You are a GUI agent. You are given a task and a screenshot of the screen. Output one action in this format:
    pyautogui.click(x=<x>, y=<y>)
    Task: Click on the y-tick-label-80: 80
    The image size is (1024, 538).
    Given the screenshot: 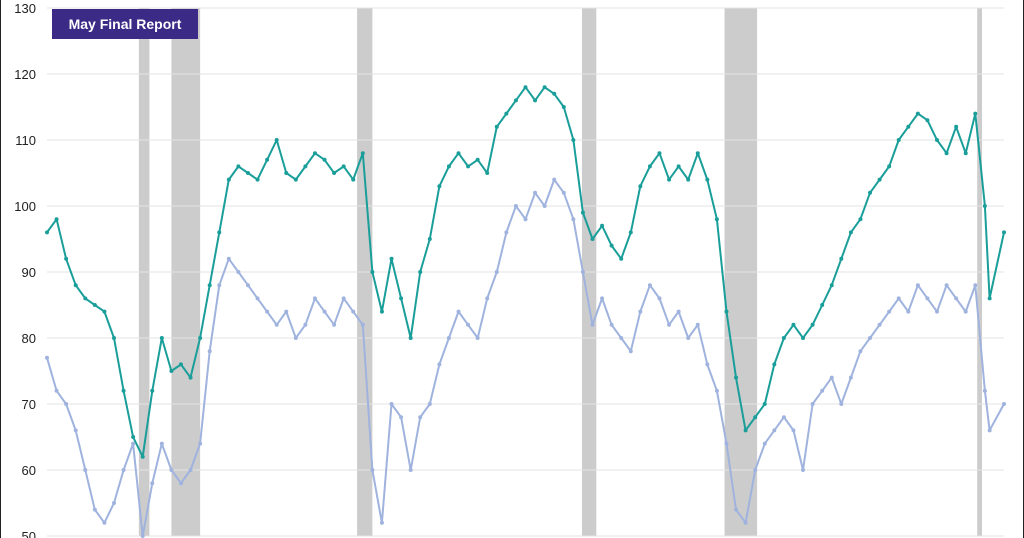 What is the action you would take?
    pyautogui.click(x=29, y=338)
    